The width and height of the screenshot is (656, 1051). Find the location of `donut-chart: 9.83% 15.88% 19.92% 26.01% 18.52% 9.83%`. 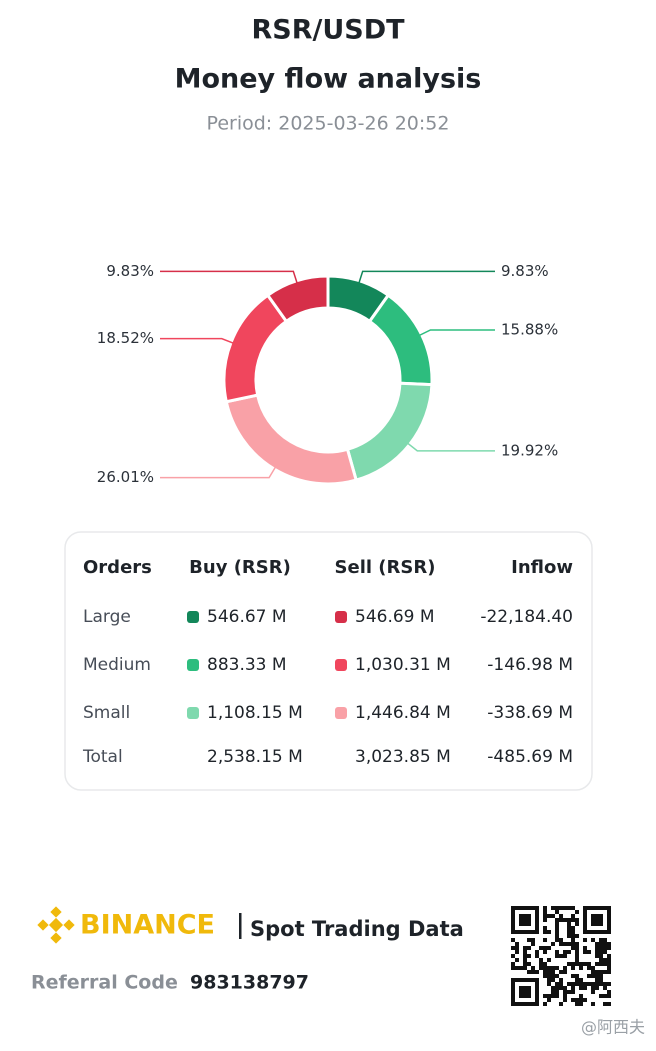

donut-chart: 9.83% 15.88% 19.92% 26.01% 18.52% 9.83% is located at coordinates (327, 374).